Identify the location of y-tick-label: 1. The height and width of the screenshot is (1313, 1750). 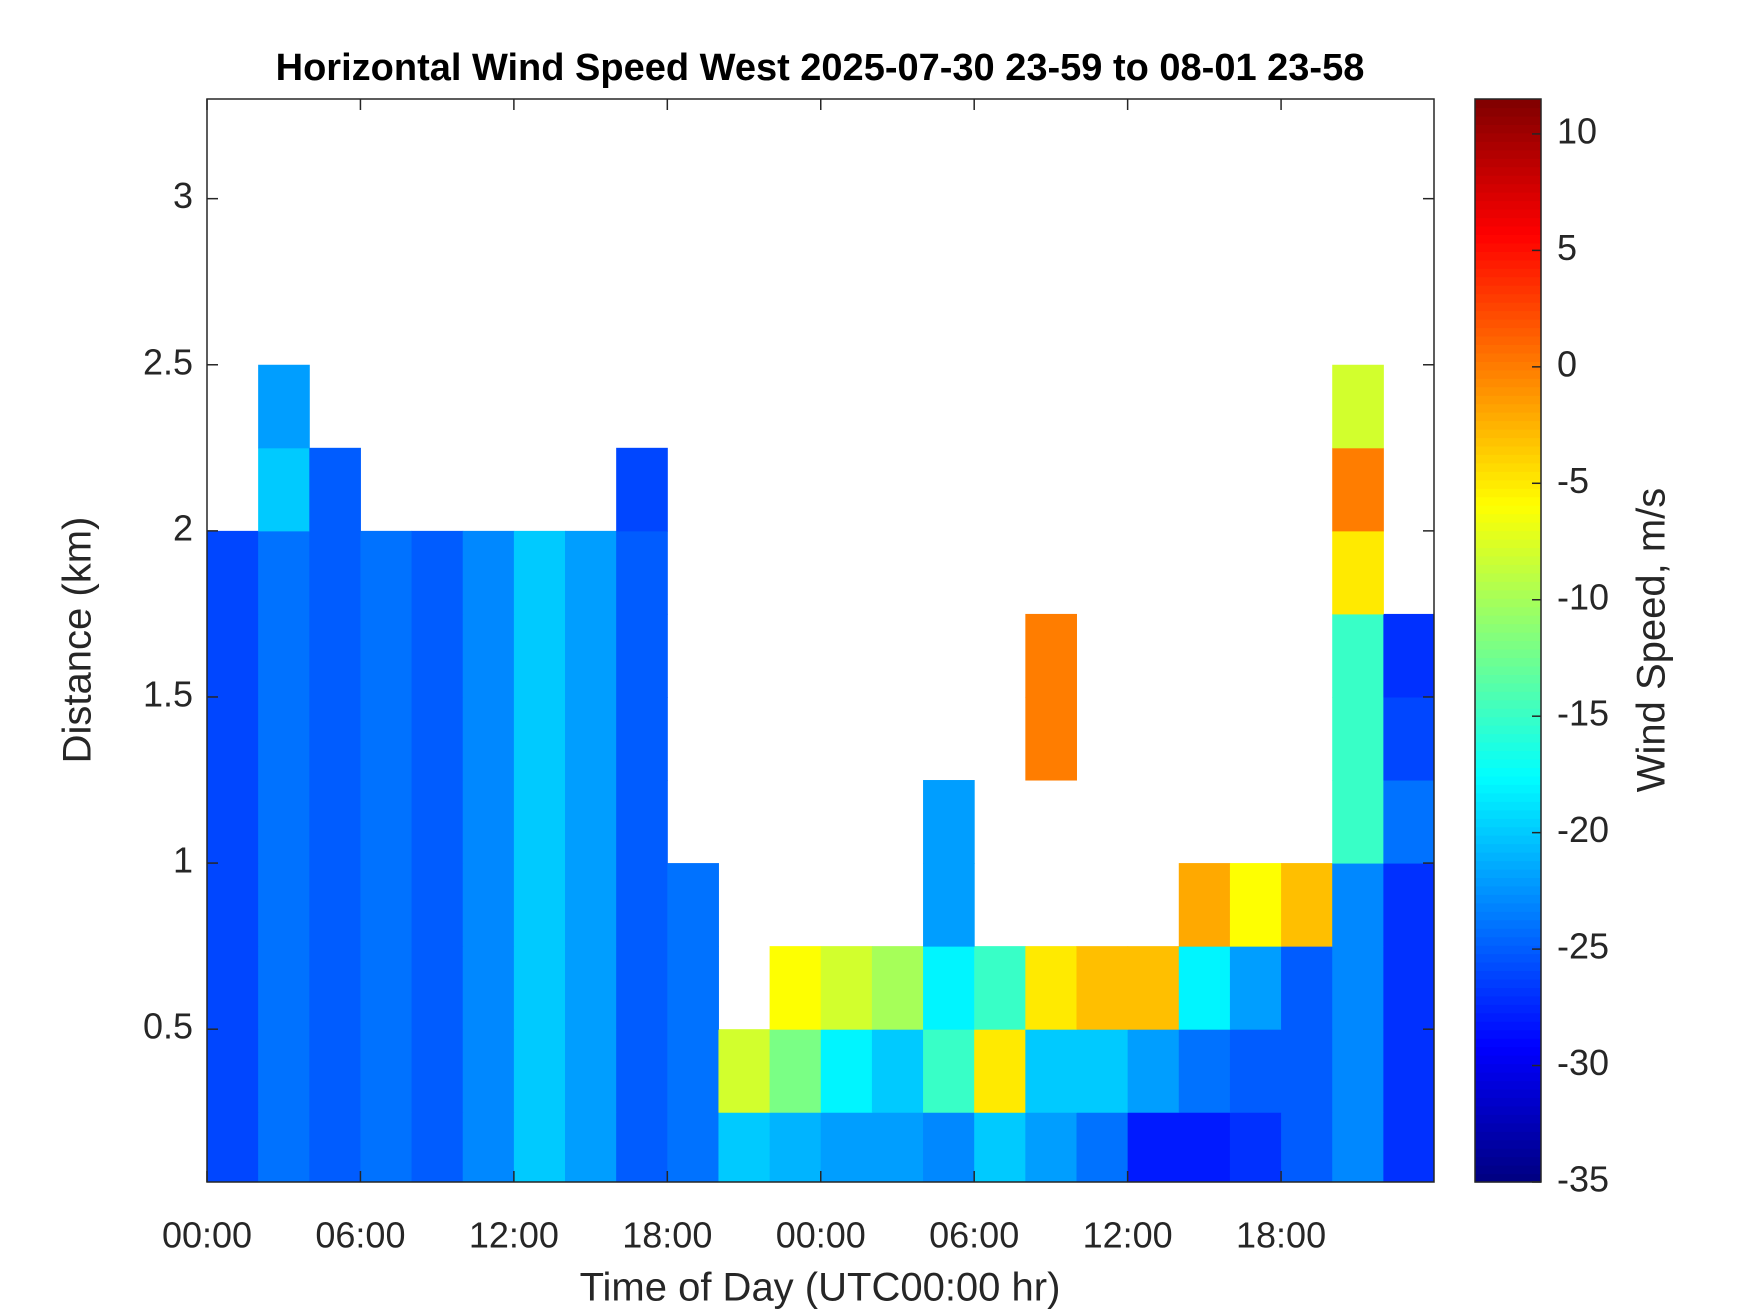
(183, 860).